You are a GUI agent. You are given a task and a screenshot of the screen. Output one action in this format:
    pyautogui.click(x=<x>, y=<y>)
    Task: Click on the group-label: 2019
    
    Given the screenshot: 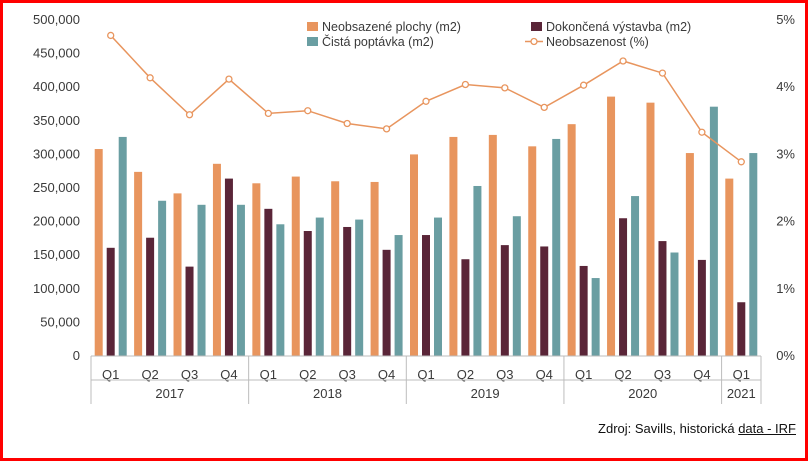 What is the action you would take?
    pyautogui.click(x=485, y=393)
    